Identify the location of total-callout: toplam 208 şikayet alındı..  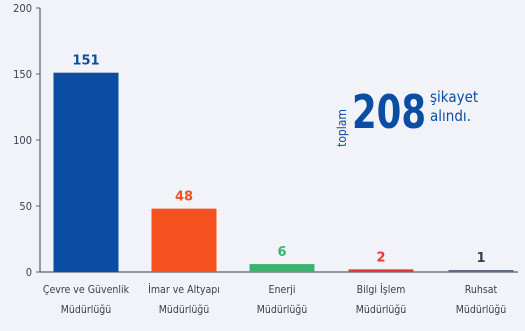
(406, 116).